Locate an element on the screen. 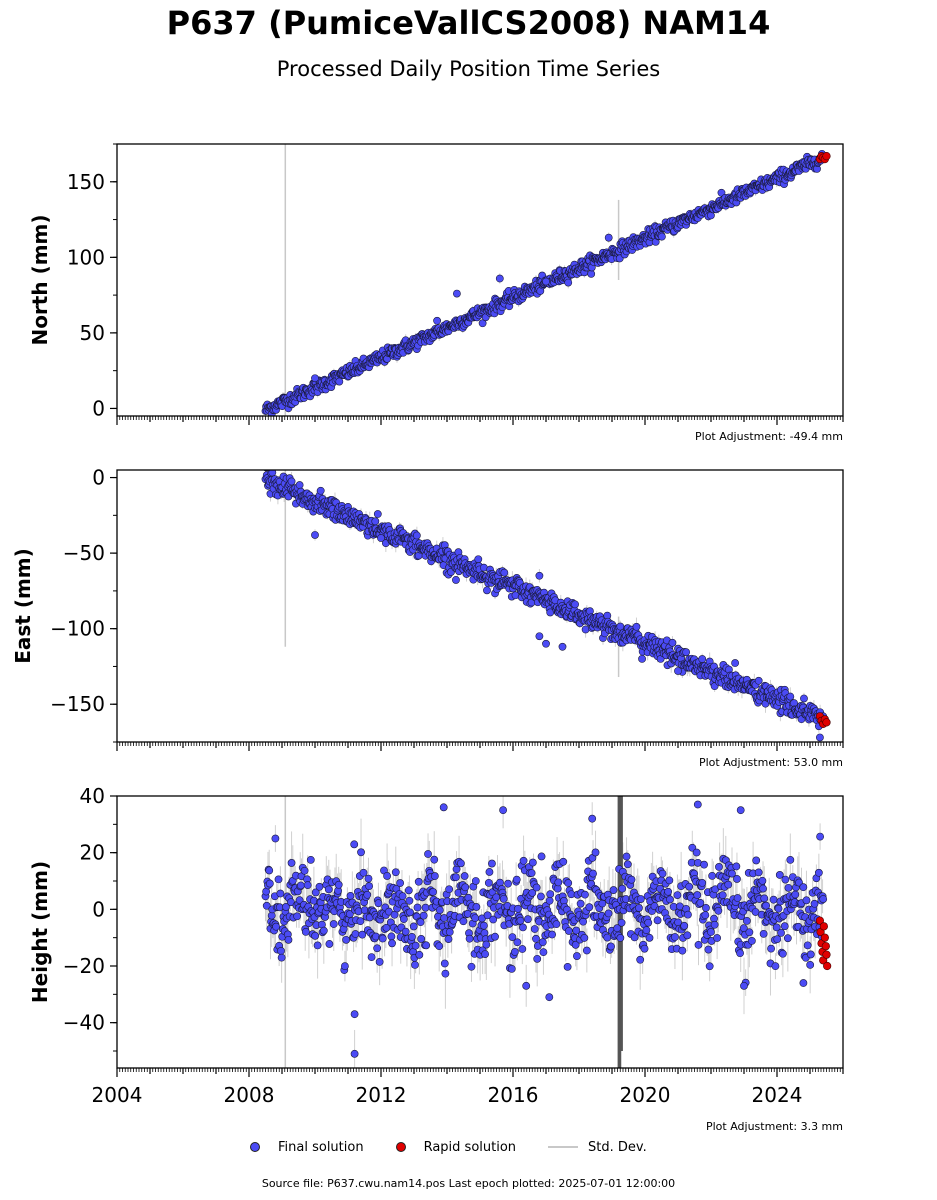 The image size is (937, 1200). legend: Final solution Rapid solution Std. Dev. is located at coordinates (464, 1147).